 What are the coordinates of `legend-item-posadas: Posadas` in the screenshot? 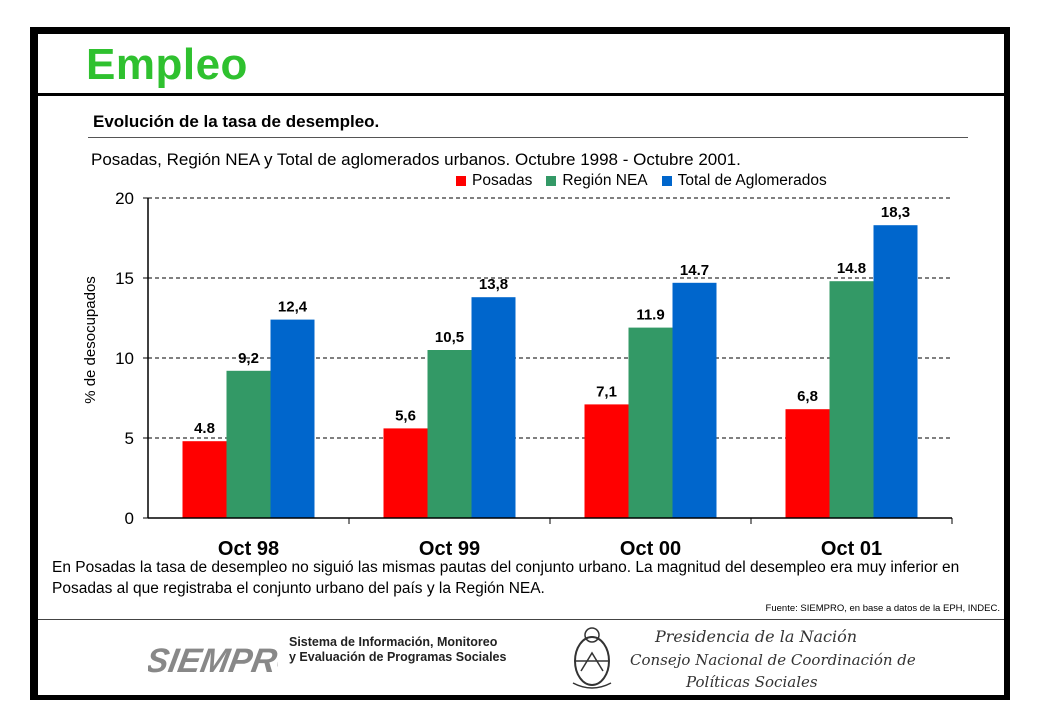 It's located at (494, 181).